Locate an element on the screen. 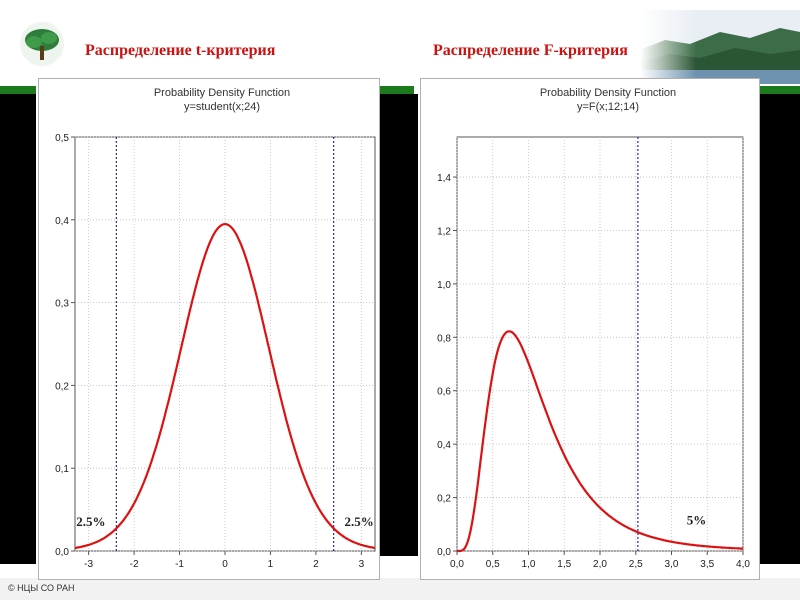 The image size is (800, 600). f-x-tick-label: 3,0 is located at coordinates (672, 564).